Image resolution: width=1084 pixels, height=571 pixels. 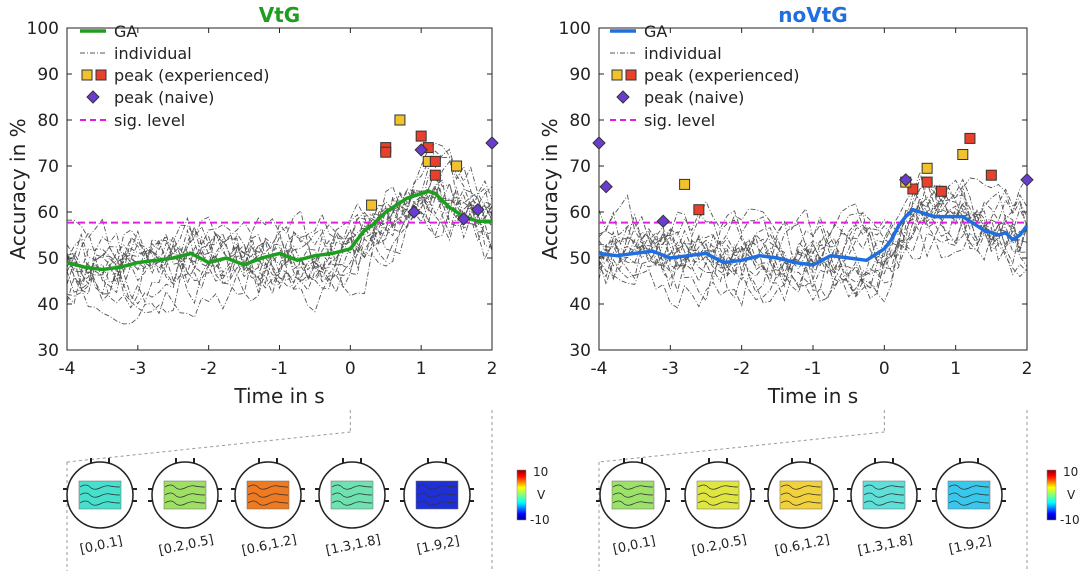 What do you see at coordinates (580, 213) in the screenshot?
I see `y-tick-label: 60` at bounding box center [580, 213].